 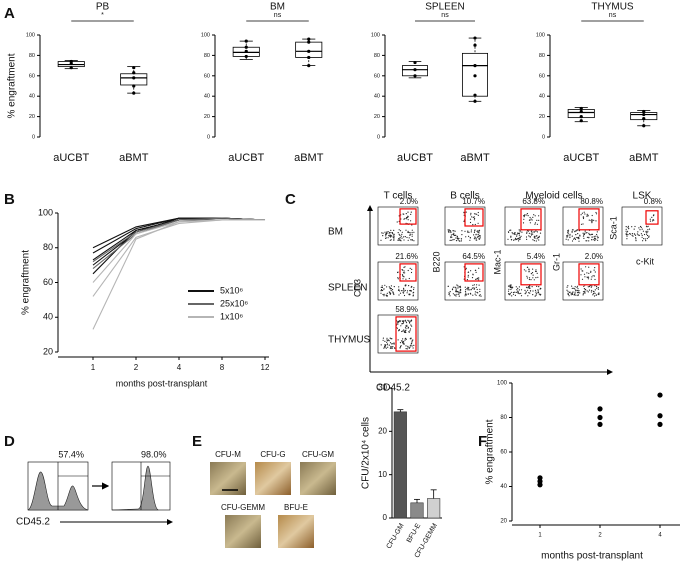 What do you see at coordinates (277, 7) in the screenshot?
I see `chart-title: BM` at bounding box center [277, 7].